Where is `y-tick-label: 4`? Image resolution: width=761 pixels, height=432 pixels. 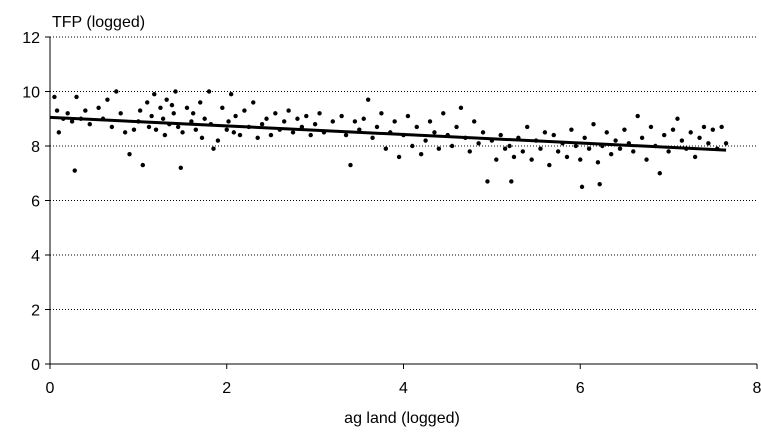 y-tick-label: 4 is located at coordinates (35, 256).